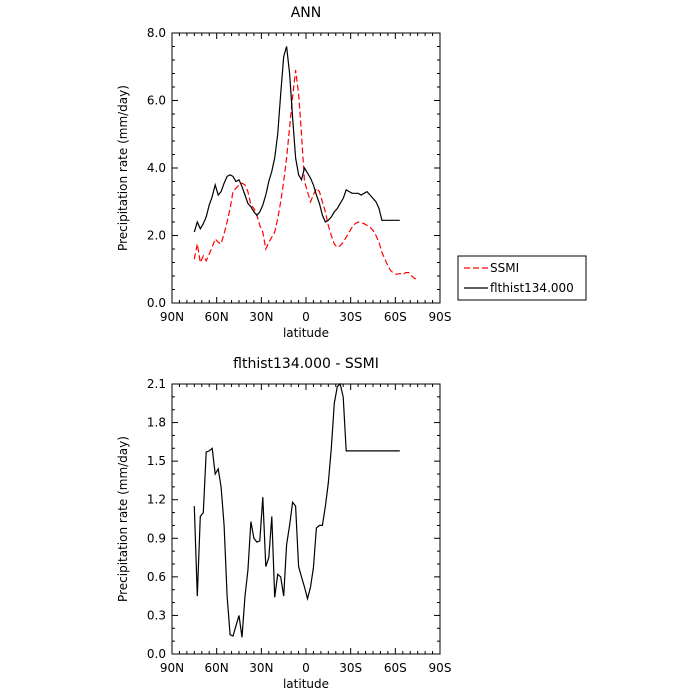  Describe the element at coordinates (156, 101) in the screenshot. I see `y-tick-label: 6.0` at that location.